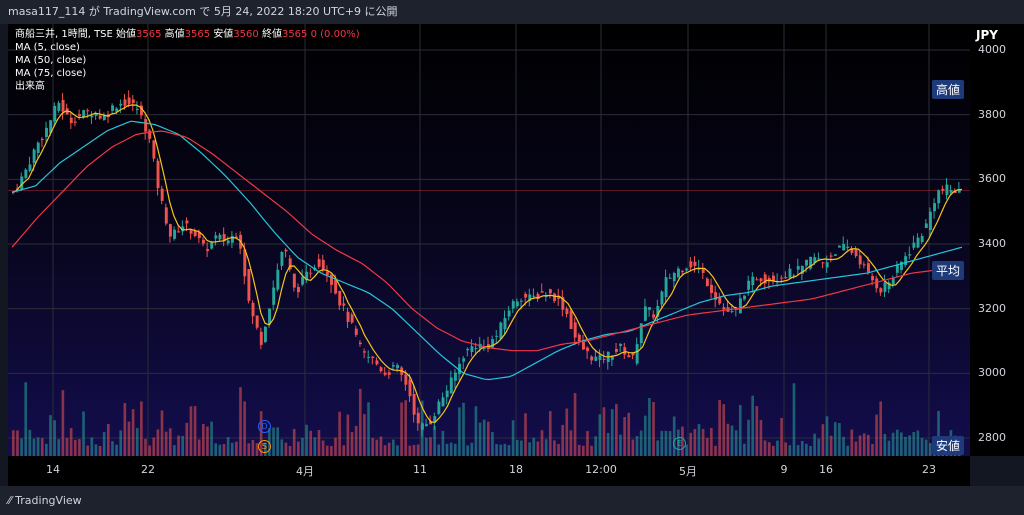 The width and height of the screenshot is (1024, 515). Describe the element at coordinates (264, 426) in the screenshot. I see `dividend-marker-icon: D` at that location.